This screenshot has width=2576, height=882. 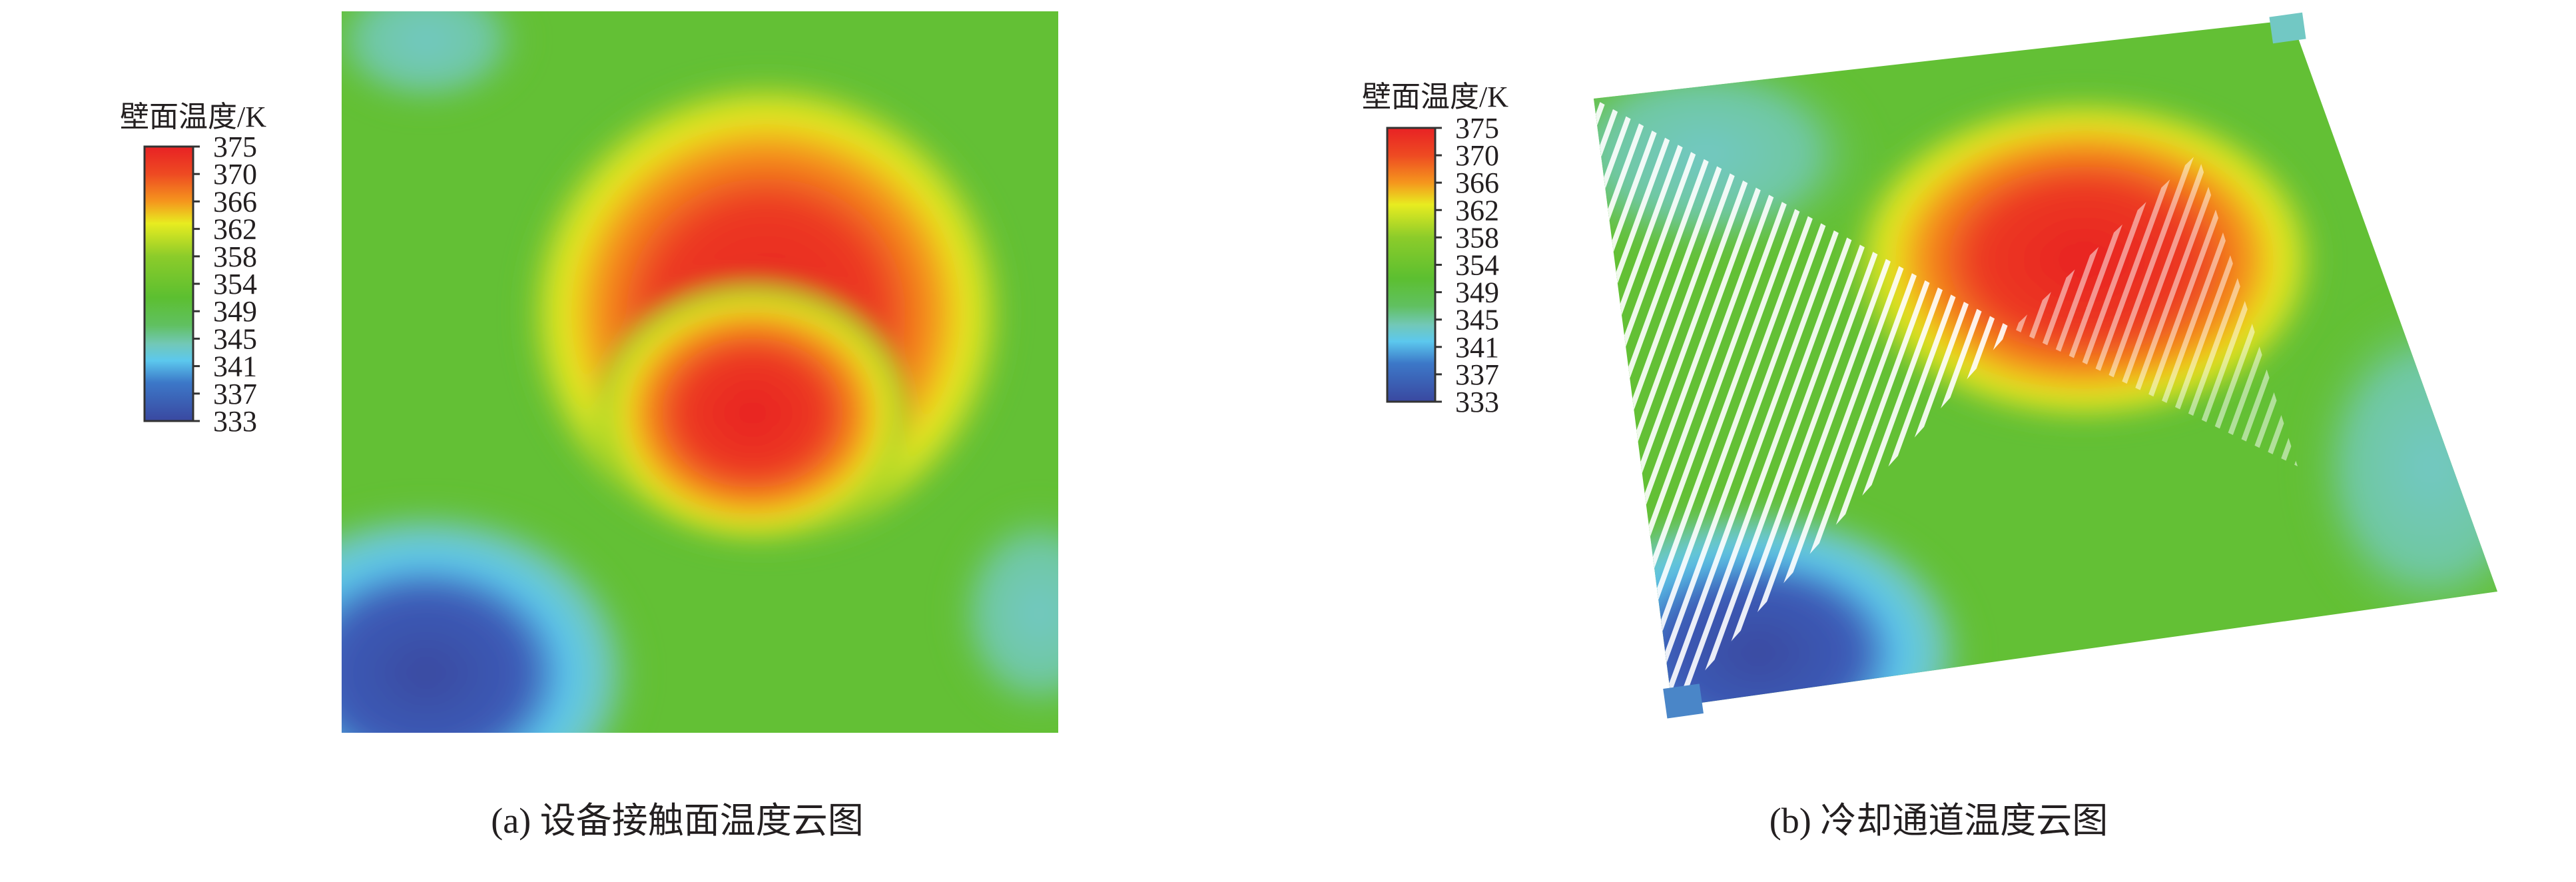 I want to click on outlet-port, so click(x=2287, y=28).